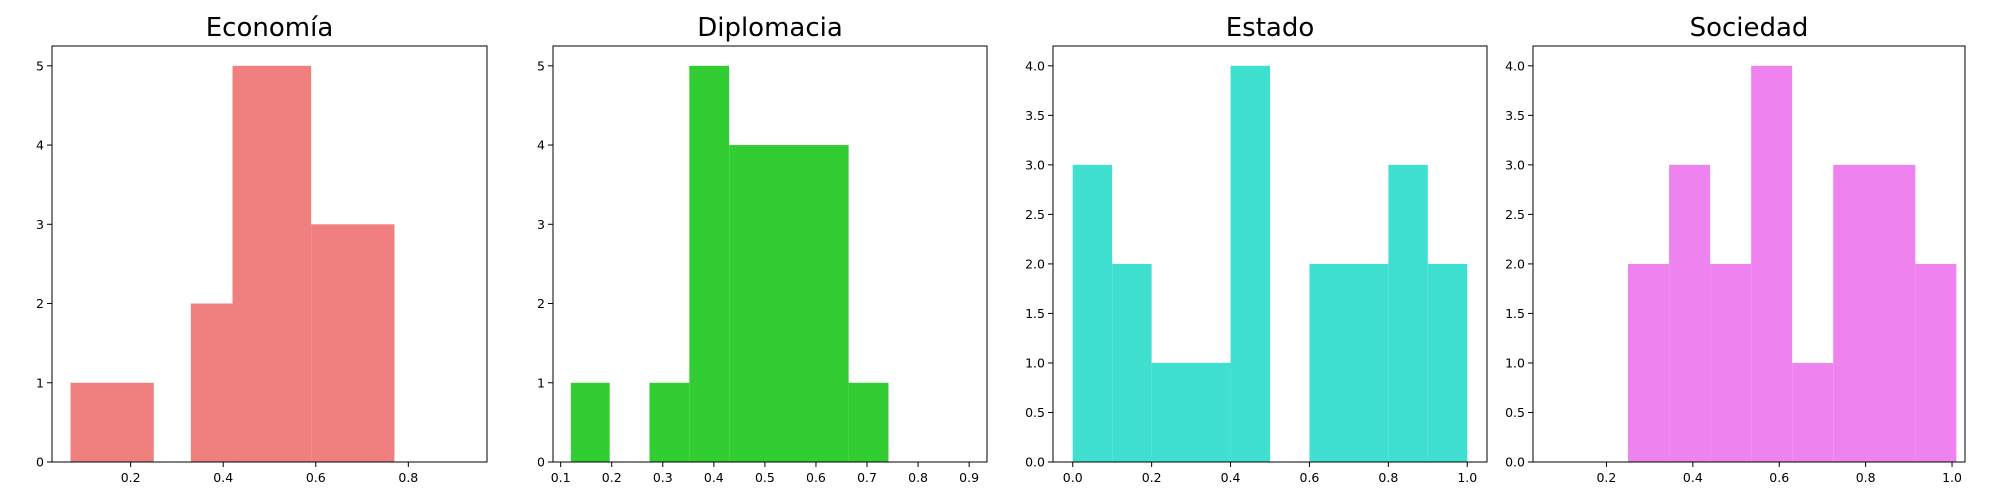 The width and height of the screenshot is (2000, 500). I want to click on panel-title: Economía, so click(270, 28).